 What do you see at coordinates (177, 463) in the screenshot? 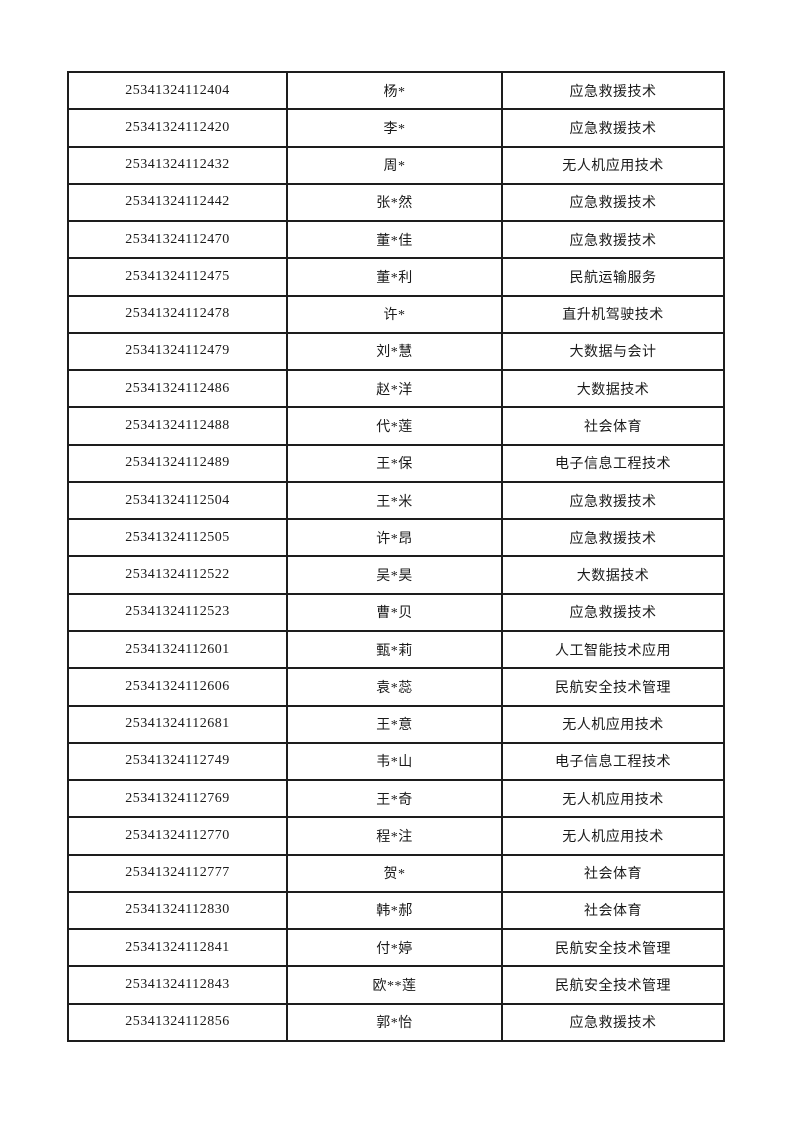
I see `cell-candidate-id: 25341324112489` at bounding box center [177, 463].